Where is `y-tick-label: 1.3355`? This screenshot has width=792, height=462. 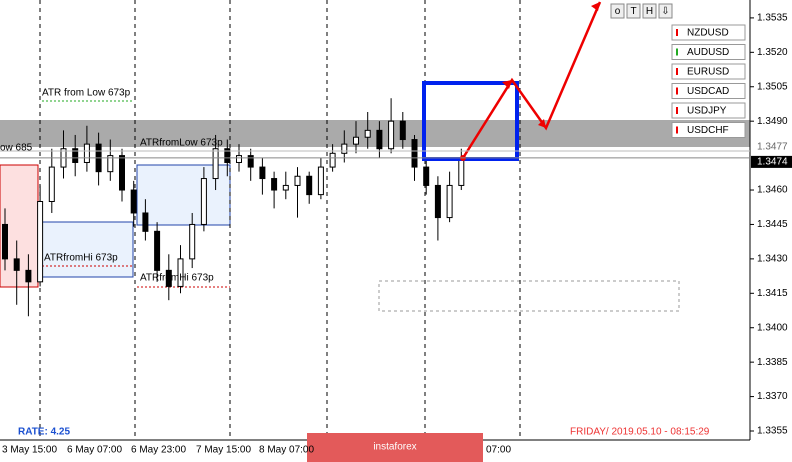 y-tick-label: 1.3355 is located at coordinates (772, 431).